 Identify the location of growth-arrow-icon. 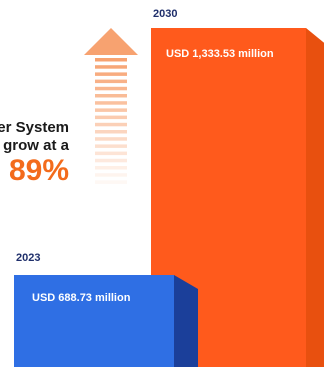
(111, 106).